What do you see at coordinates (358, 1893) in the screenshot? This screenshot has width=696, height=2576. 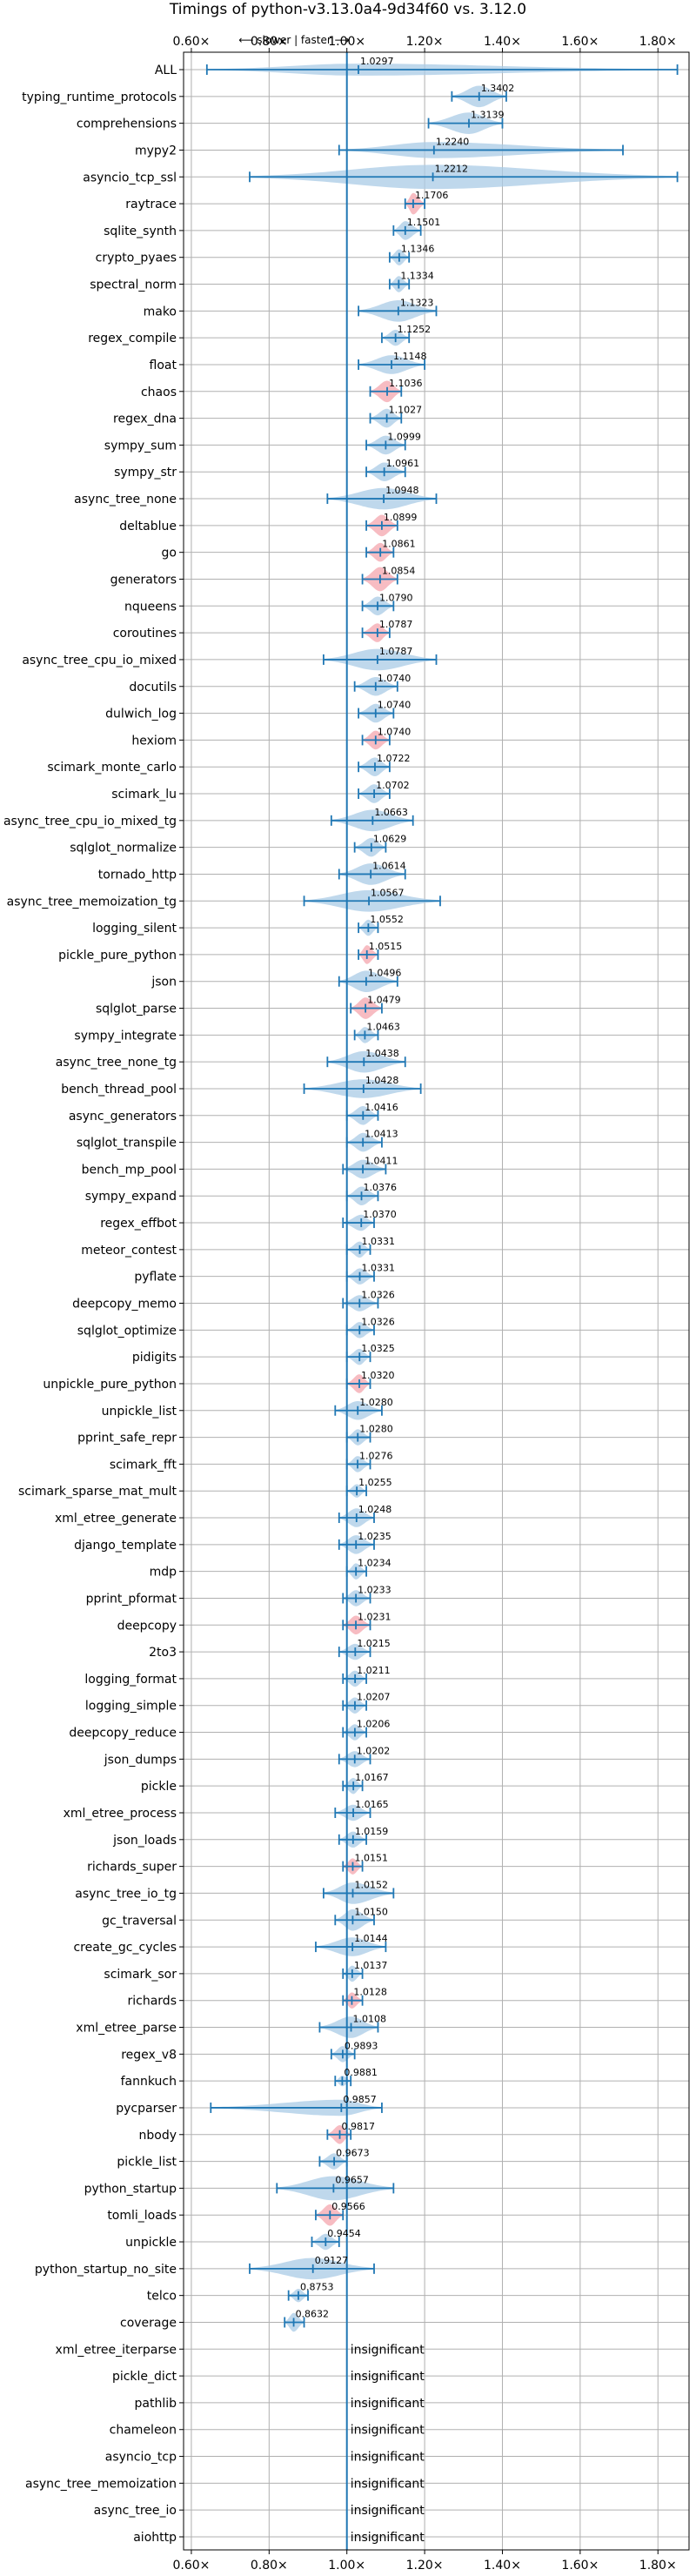 I see `violin-async_tree_io_tg` at bounding box center [358, 1893].